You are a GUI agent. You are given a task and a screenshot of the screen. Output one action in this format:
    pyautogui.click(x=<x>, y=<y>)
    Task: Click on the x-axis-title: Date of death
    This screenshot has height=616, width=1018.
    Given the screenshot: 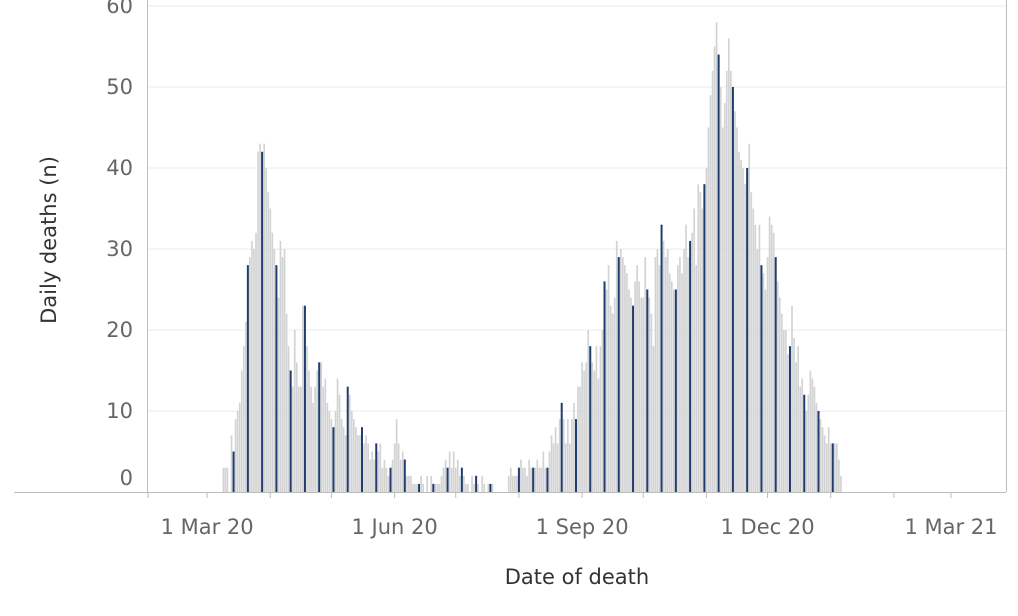 What is the action you would take?
    pyautogui.click(x=577, y=577)
    